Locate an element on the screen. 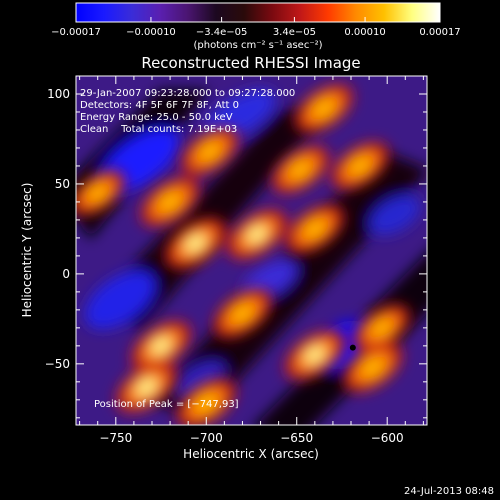 This screenshot has width=500, height=500. colorbar-tick-label: −3.4e−05 is located at coordinates (222, 32).